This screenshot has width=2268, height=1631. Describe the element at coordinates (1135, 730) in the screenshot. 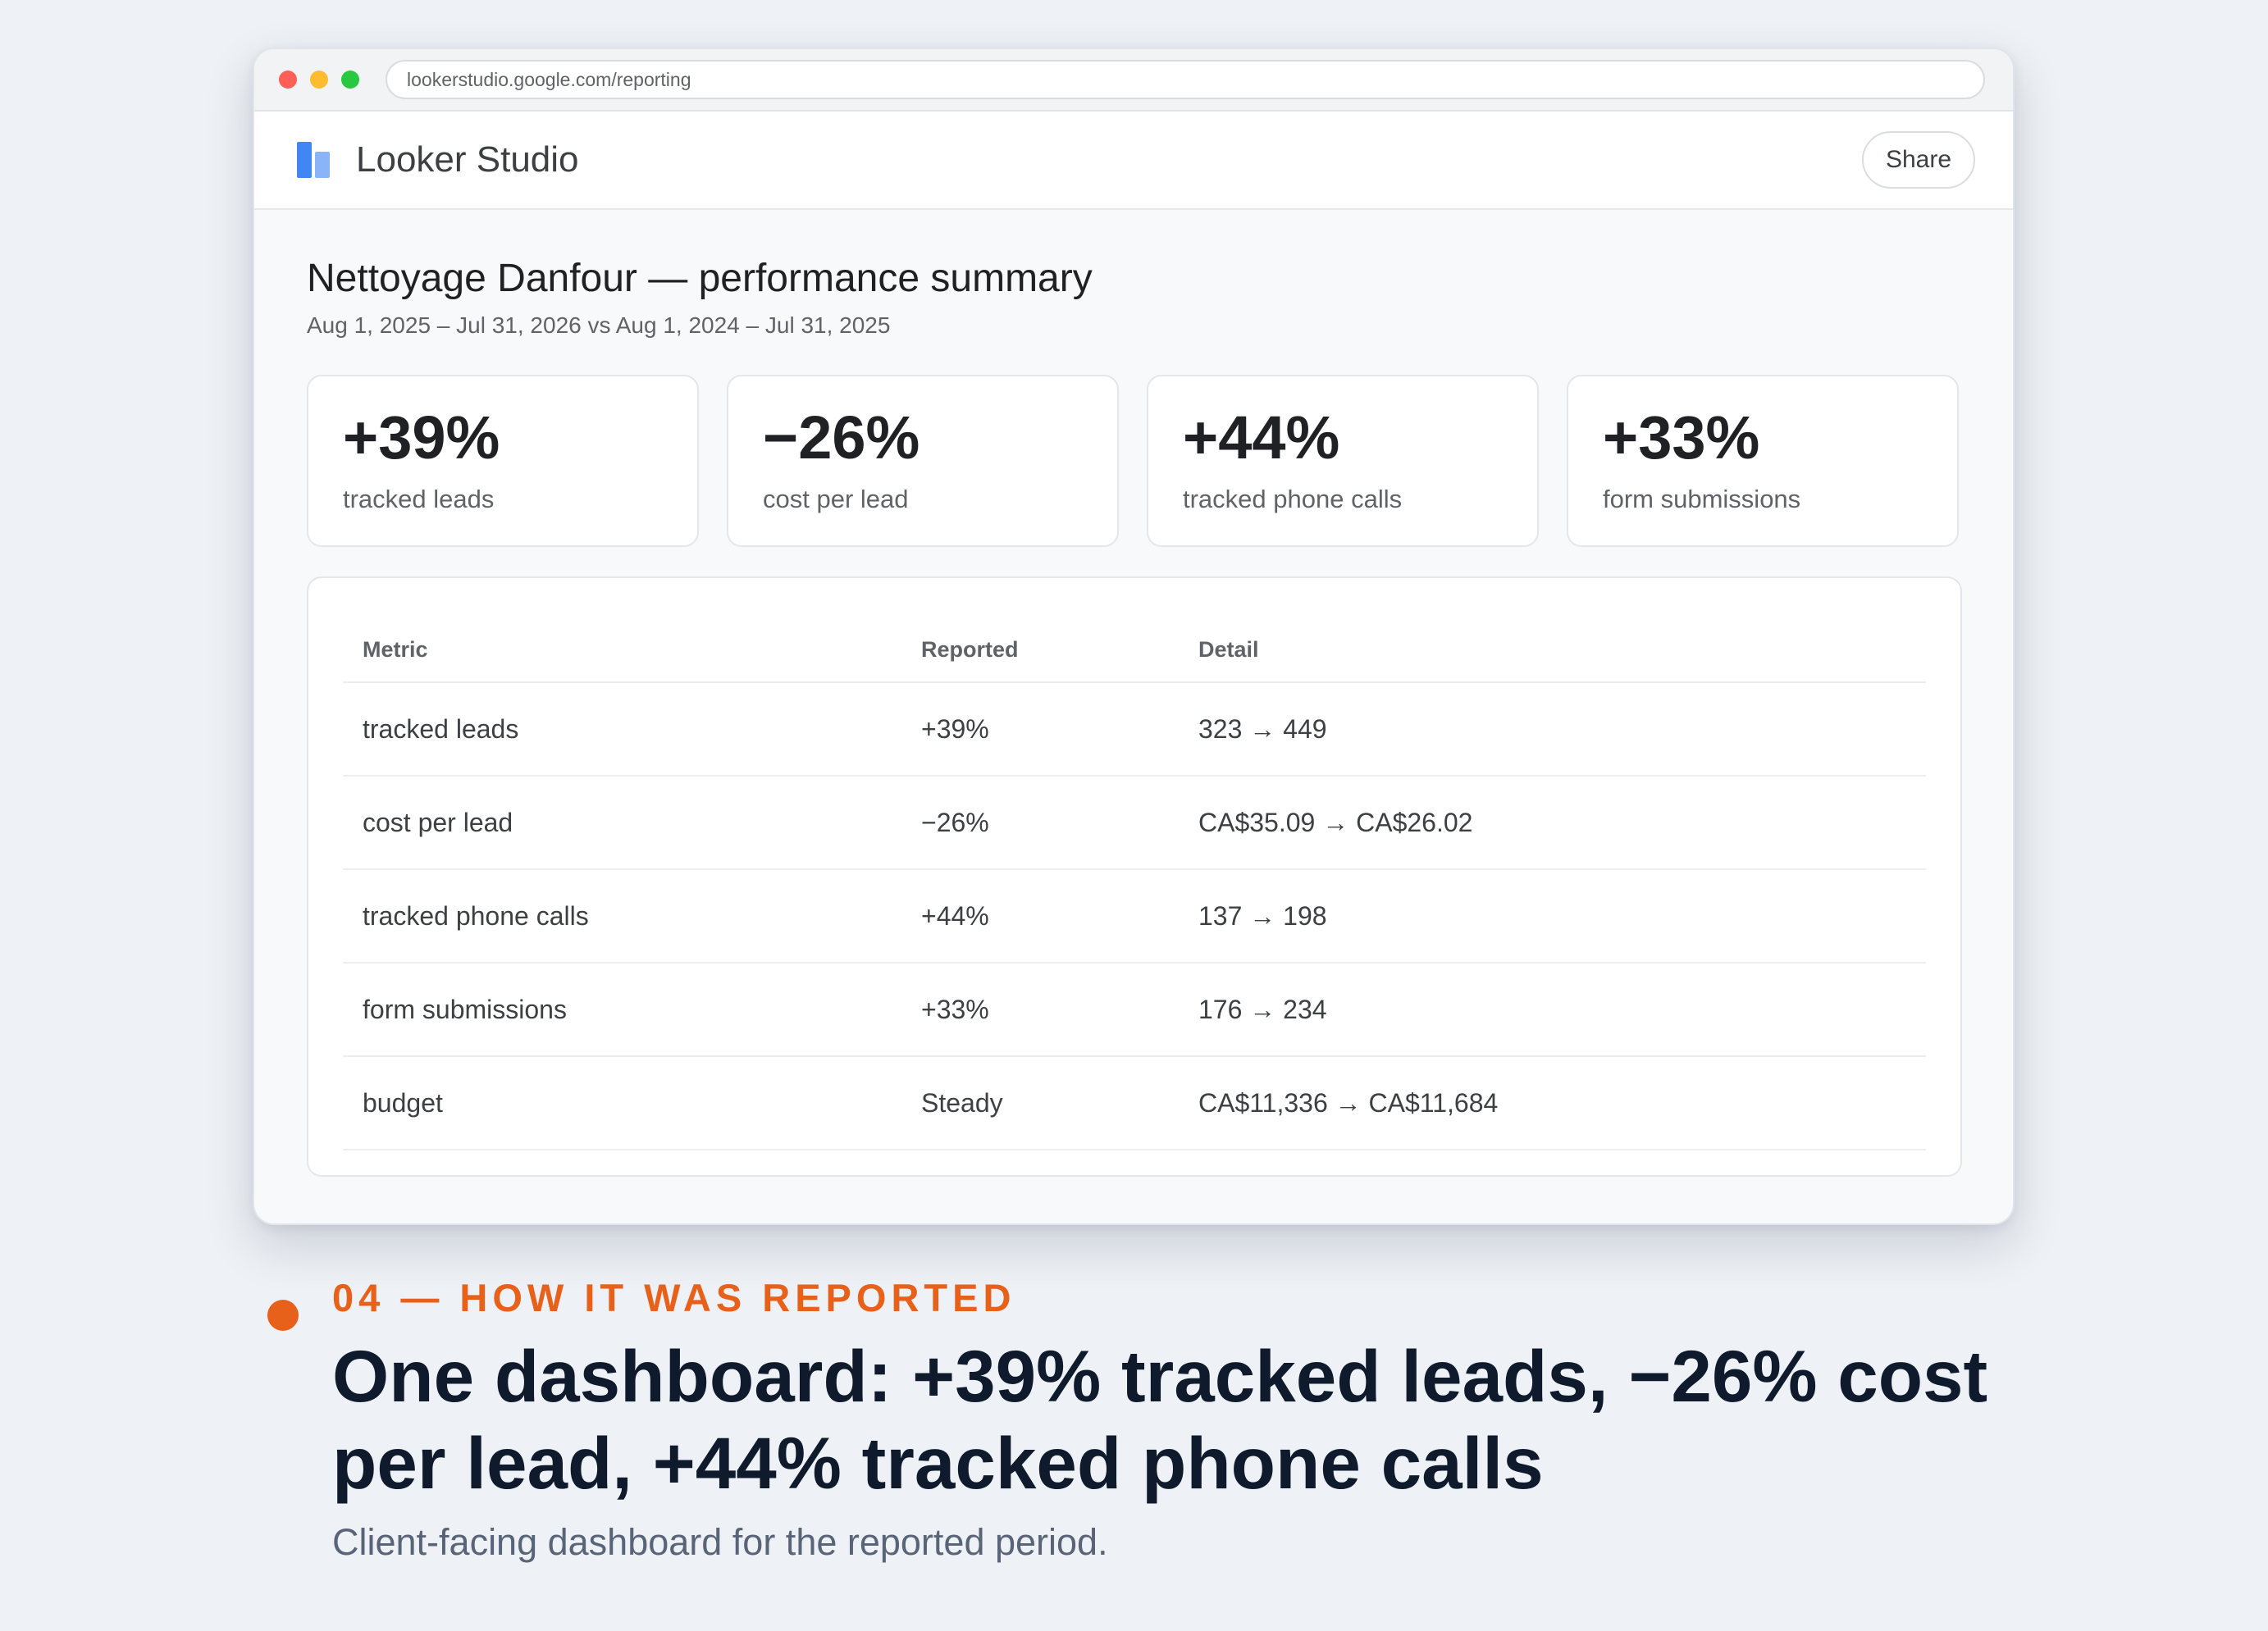

I see `table-row: tracked leads +39% 323 → 449` at that location.